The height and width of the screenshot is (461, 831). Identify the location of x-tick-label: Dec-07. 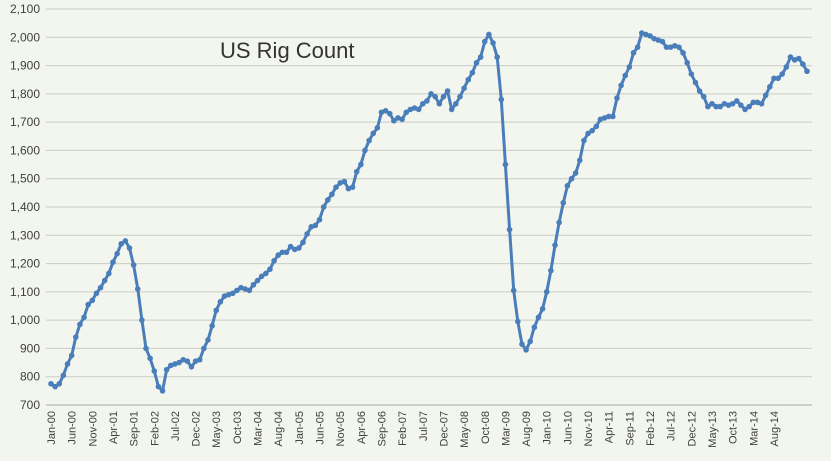
(444, 428).